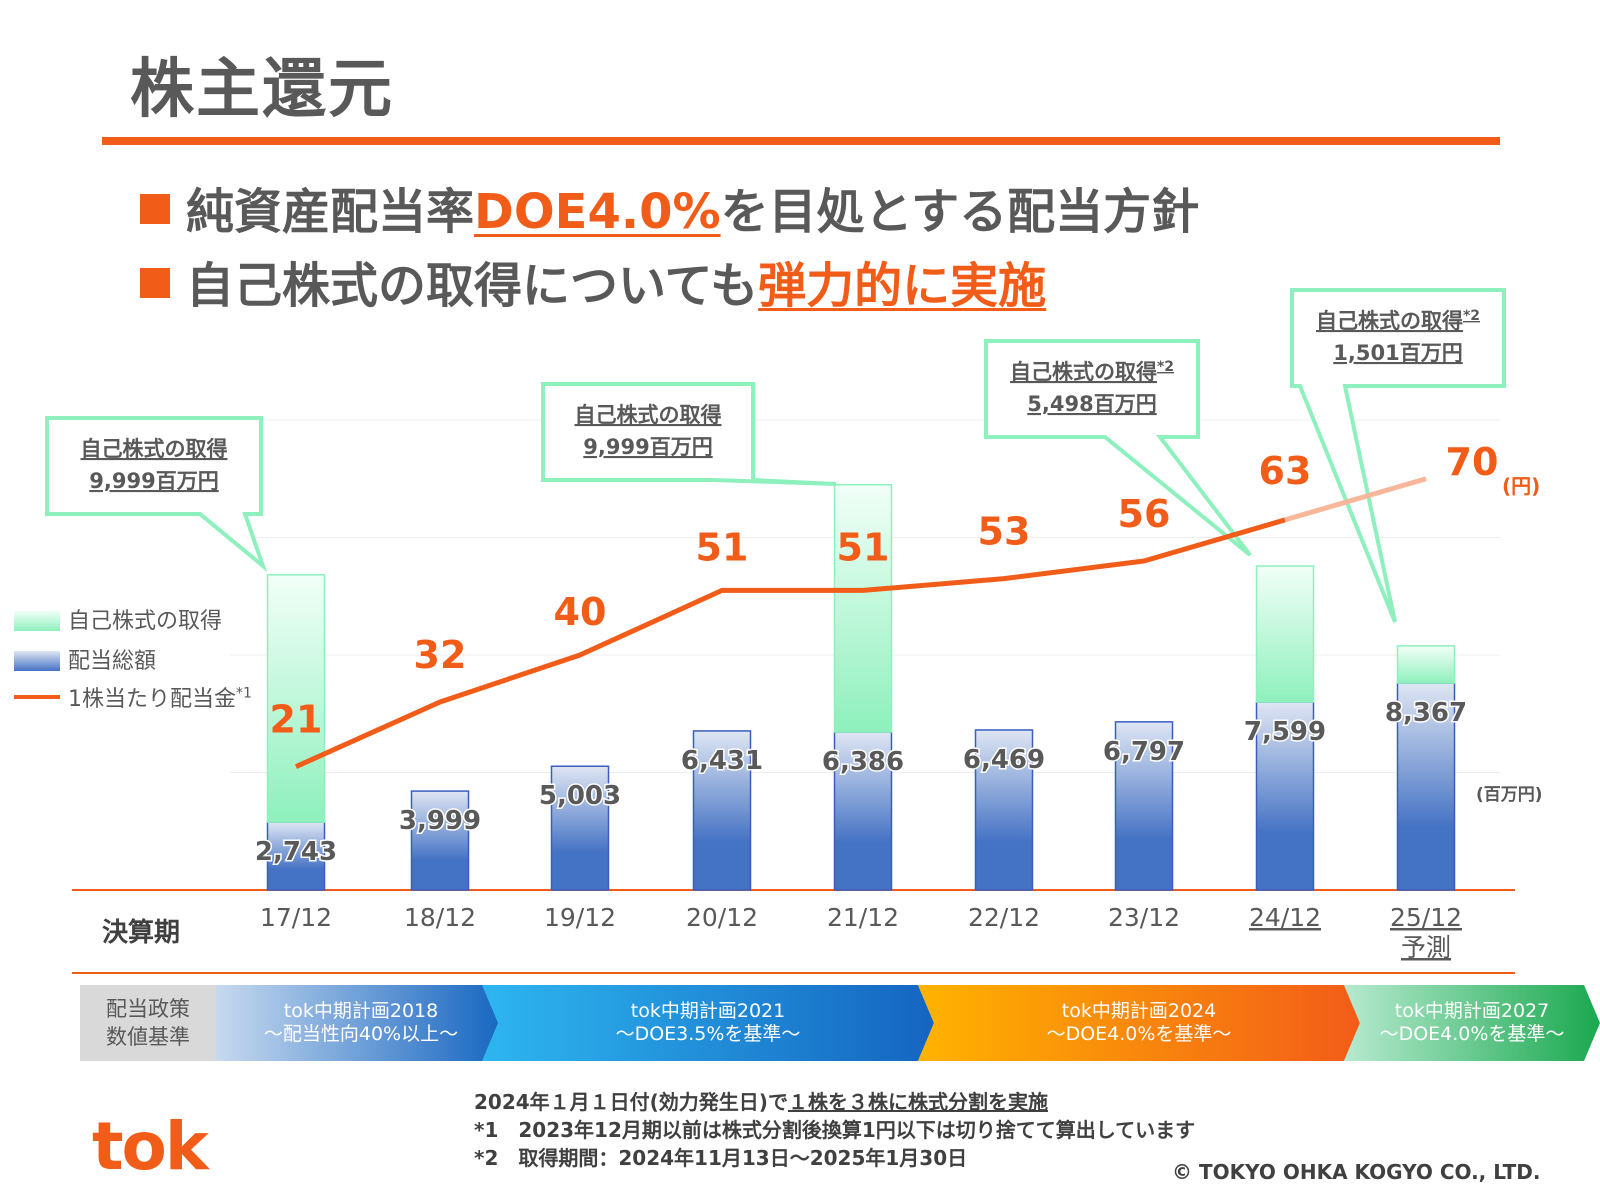 The width and height of the screenshot is (1600, 1200). I want to click on dps-value-label: 32, so click(440, 655).